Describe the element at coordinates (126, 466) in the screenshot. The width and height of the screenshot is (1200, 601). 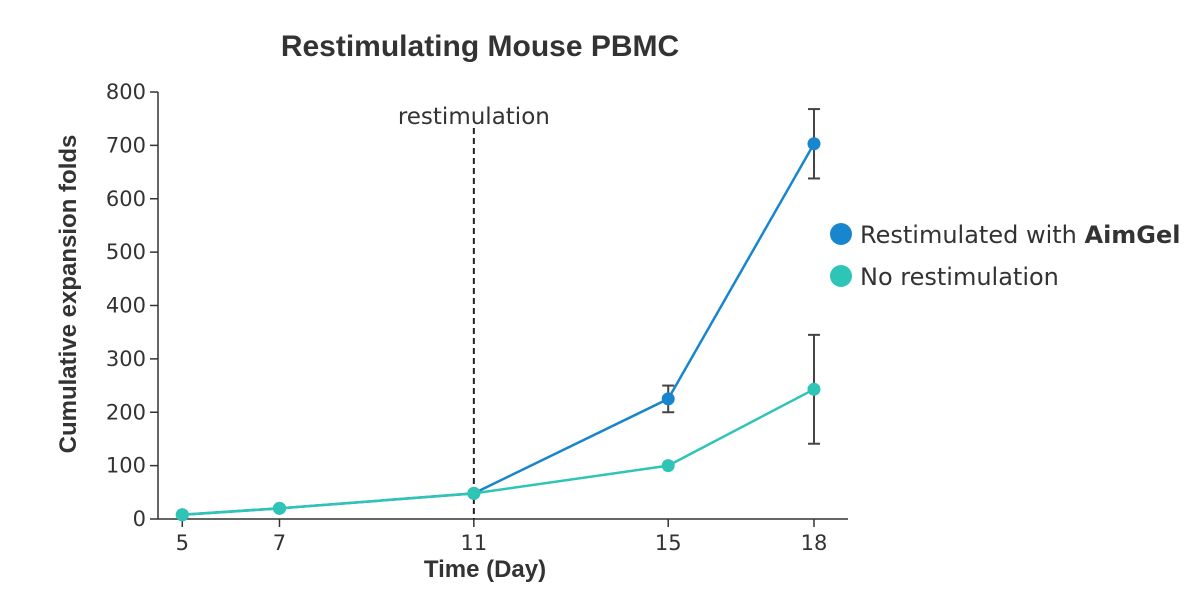
I see `y-tick-label: 100` at that location.